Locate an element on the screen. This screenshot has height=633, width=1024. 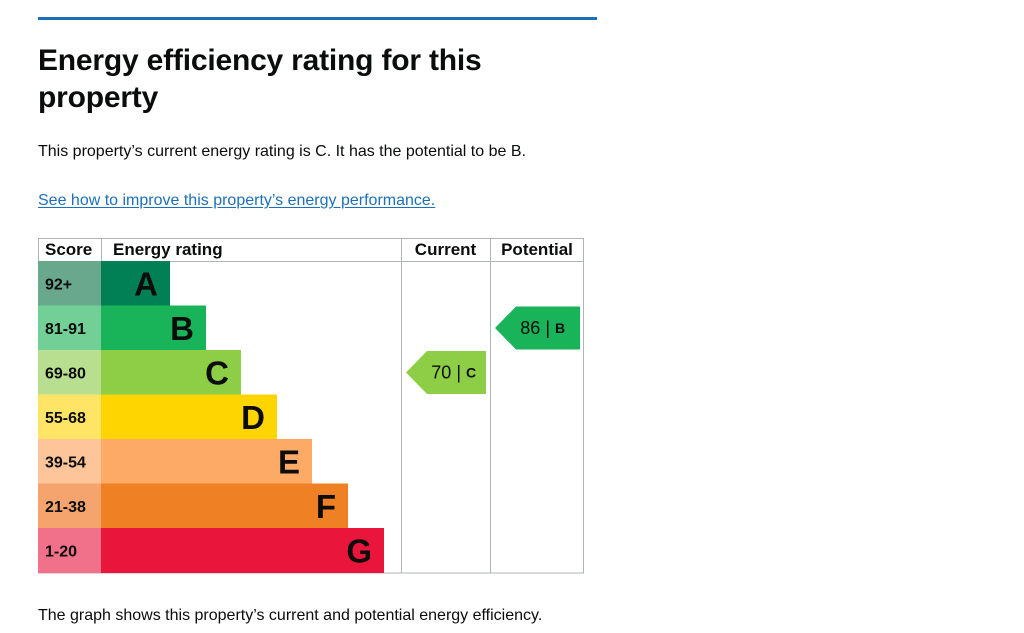
score-label-e: 39-54 is located at coordinates (65, 462).